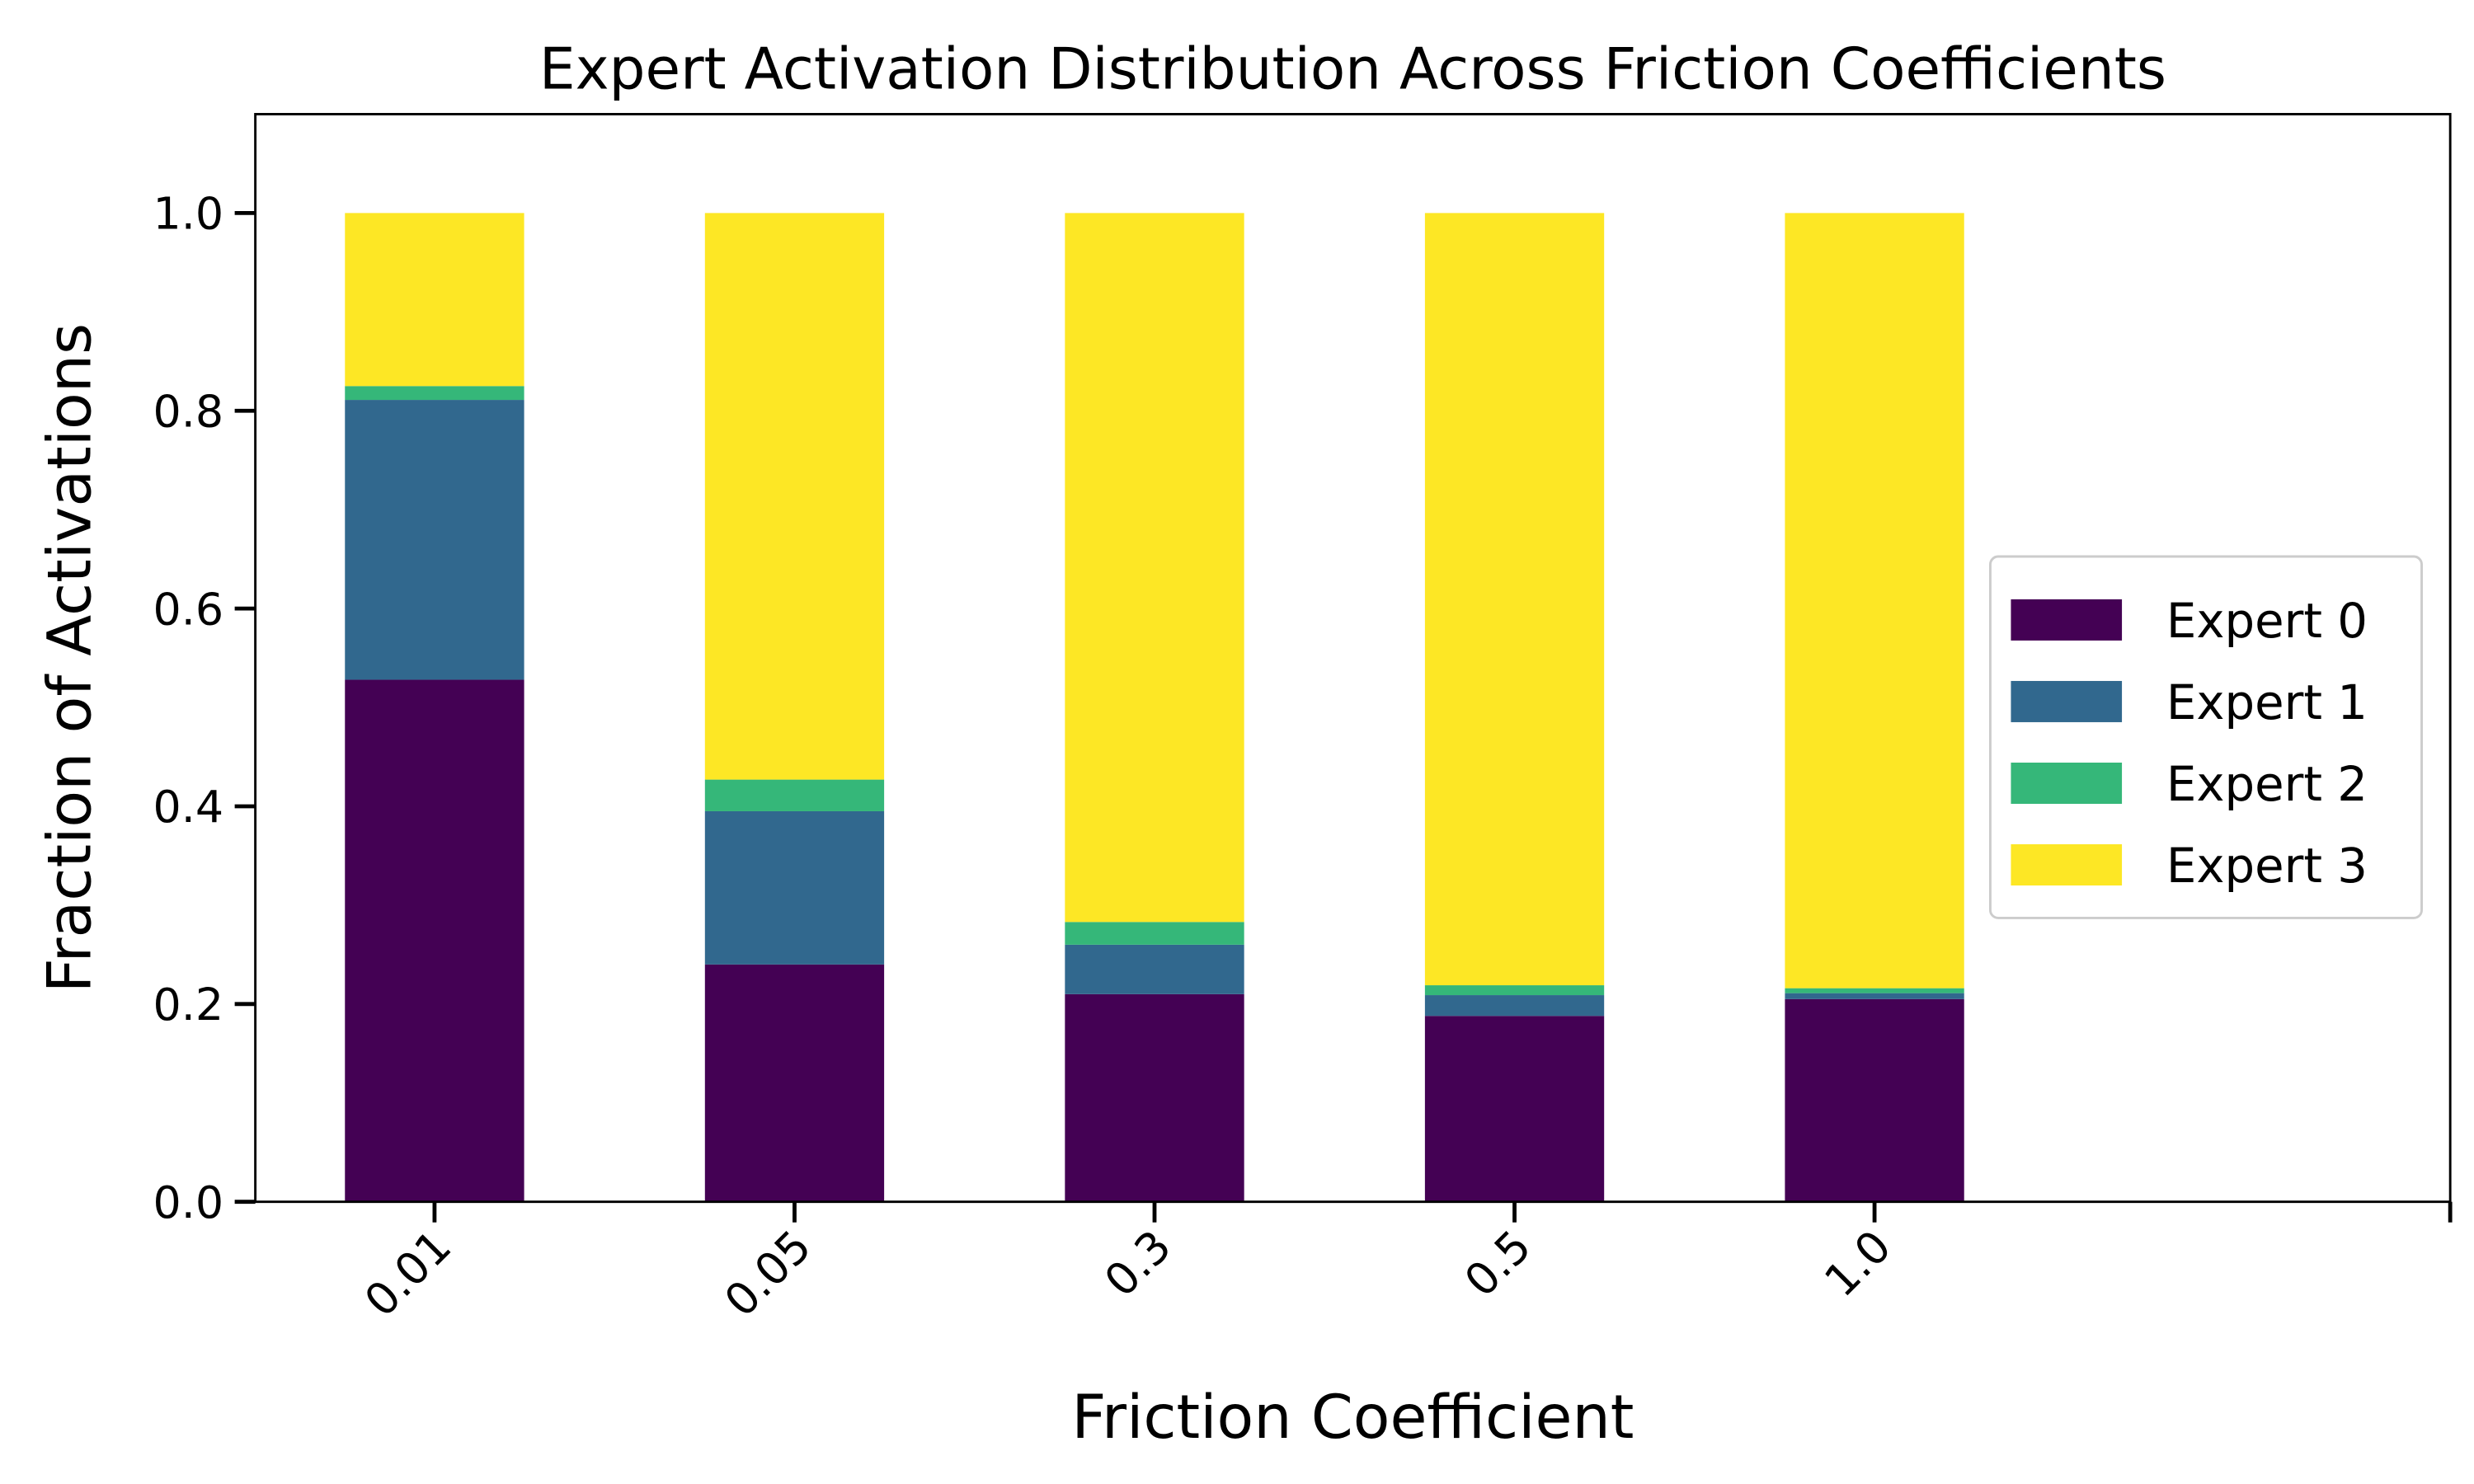 Image resolution: width=2474 pixels, height=1484 pixels. What do you see at coordinates (188, 1005) in the screenshot?
I see `y-tick-label: 0.2` at bounding box center [188, 1005].